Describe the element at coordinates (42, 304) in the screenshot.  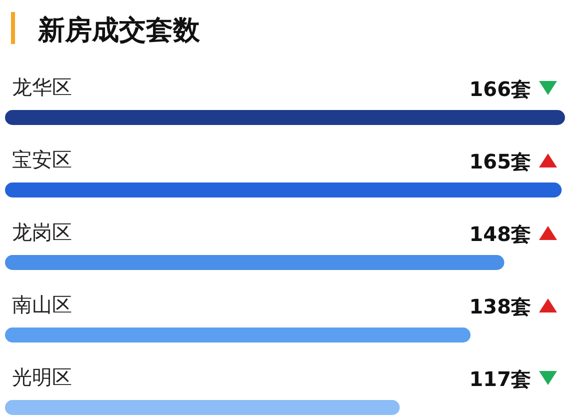
I see `y-tick-label: 南山区` at that location.